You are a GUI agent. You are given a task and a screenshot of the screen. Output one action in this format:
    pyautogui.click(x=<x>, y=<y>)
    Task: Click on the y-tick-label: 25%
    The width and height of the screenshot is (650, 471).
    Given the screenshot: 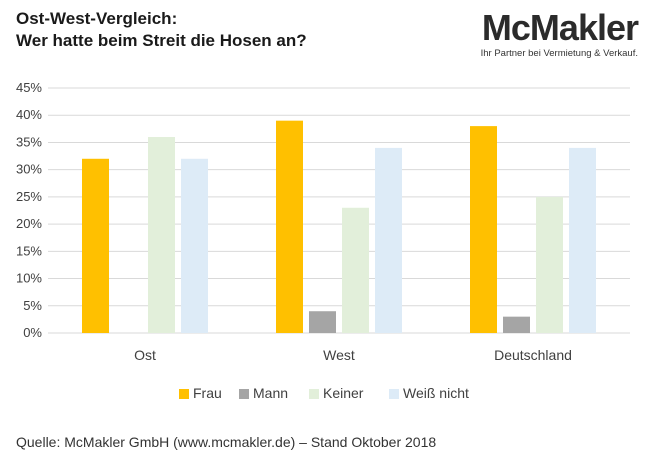 What is the action you would take?
    pyautogui.click(x=29, y=196)
    